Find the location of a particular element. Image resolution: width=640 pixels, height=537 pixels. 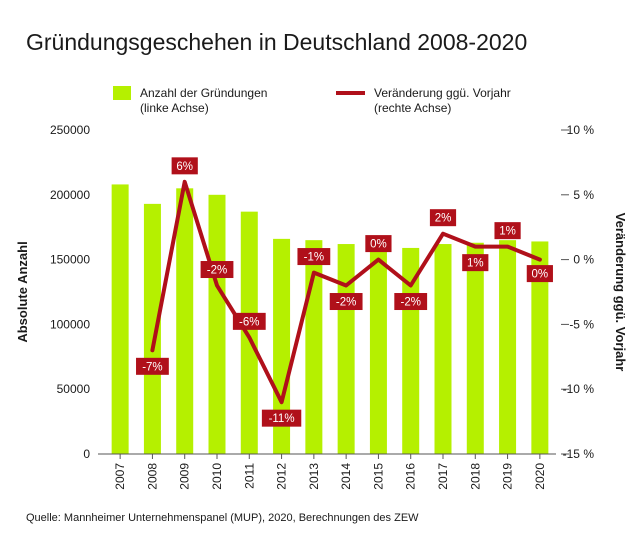

data-label-box-2011 is located at coordinates (249, 321).